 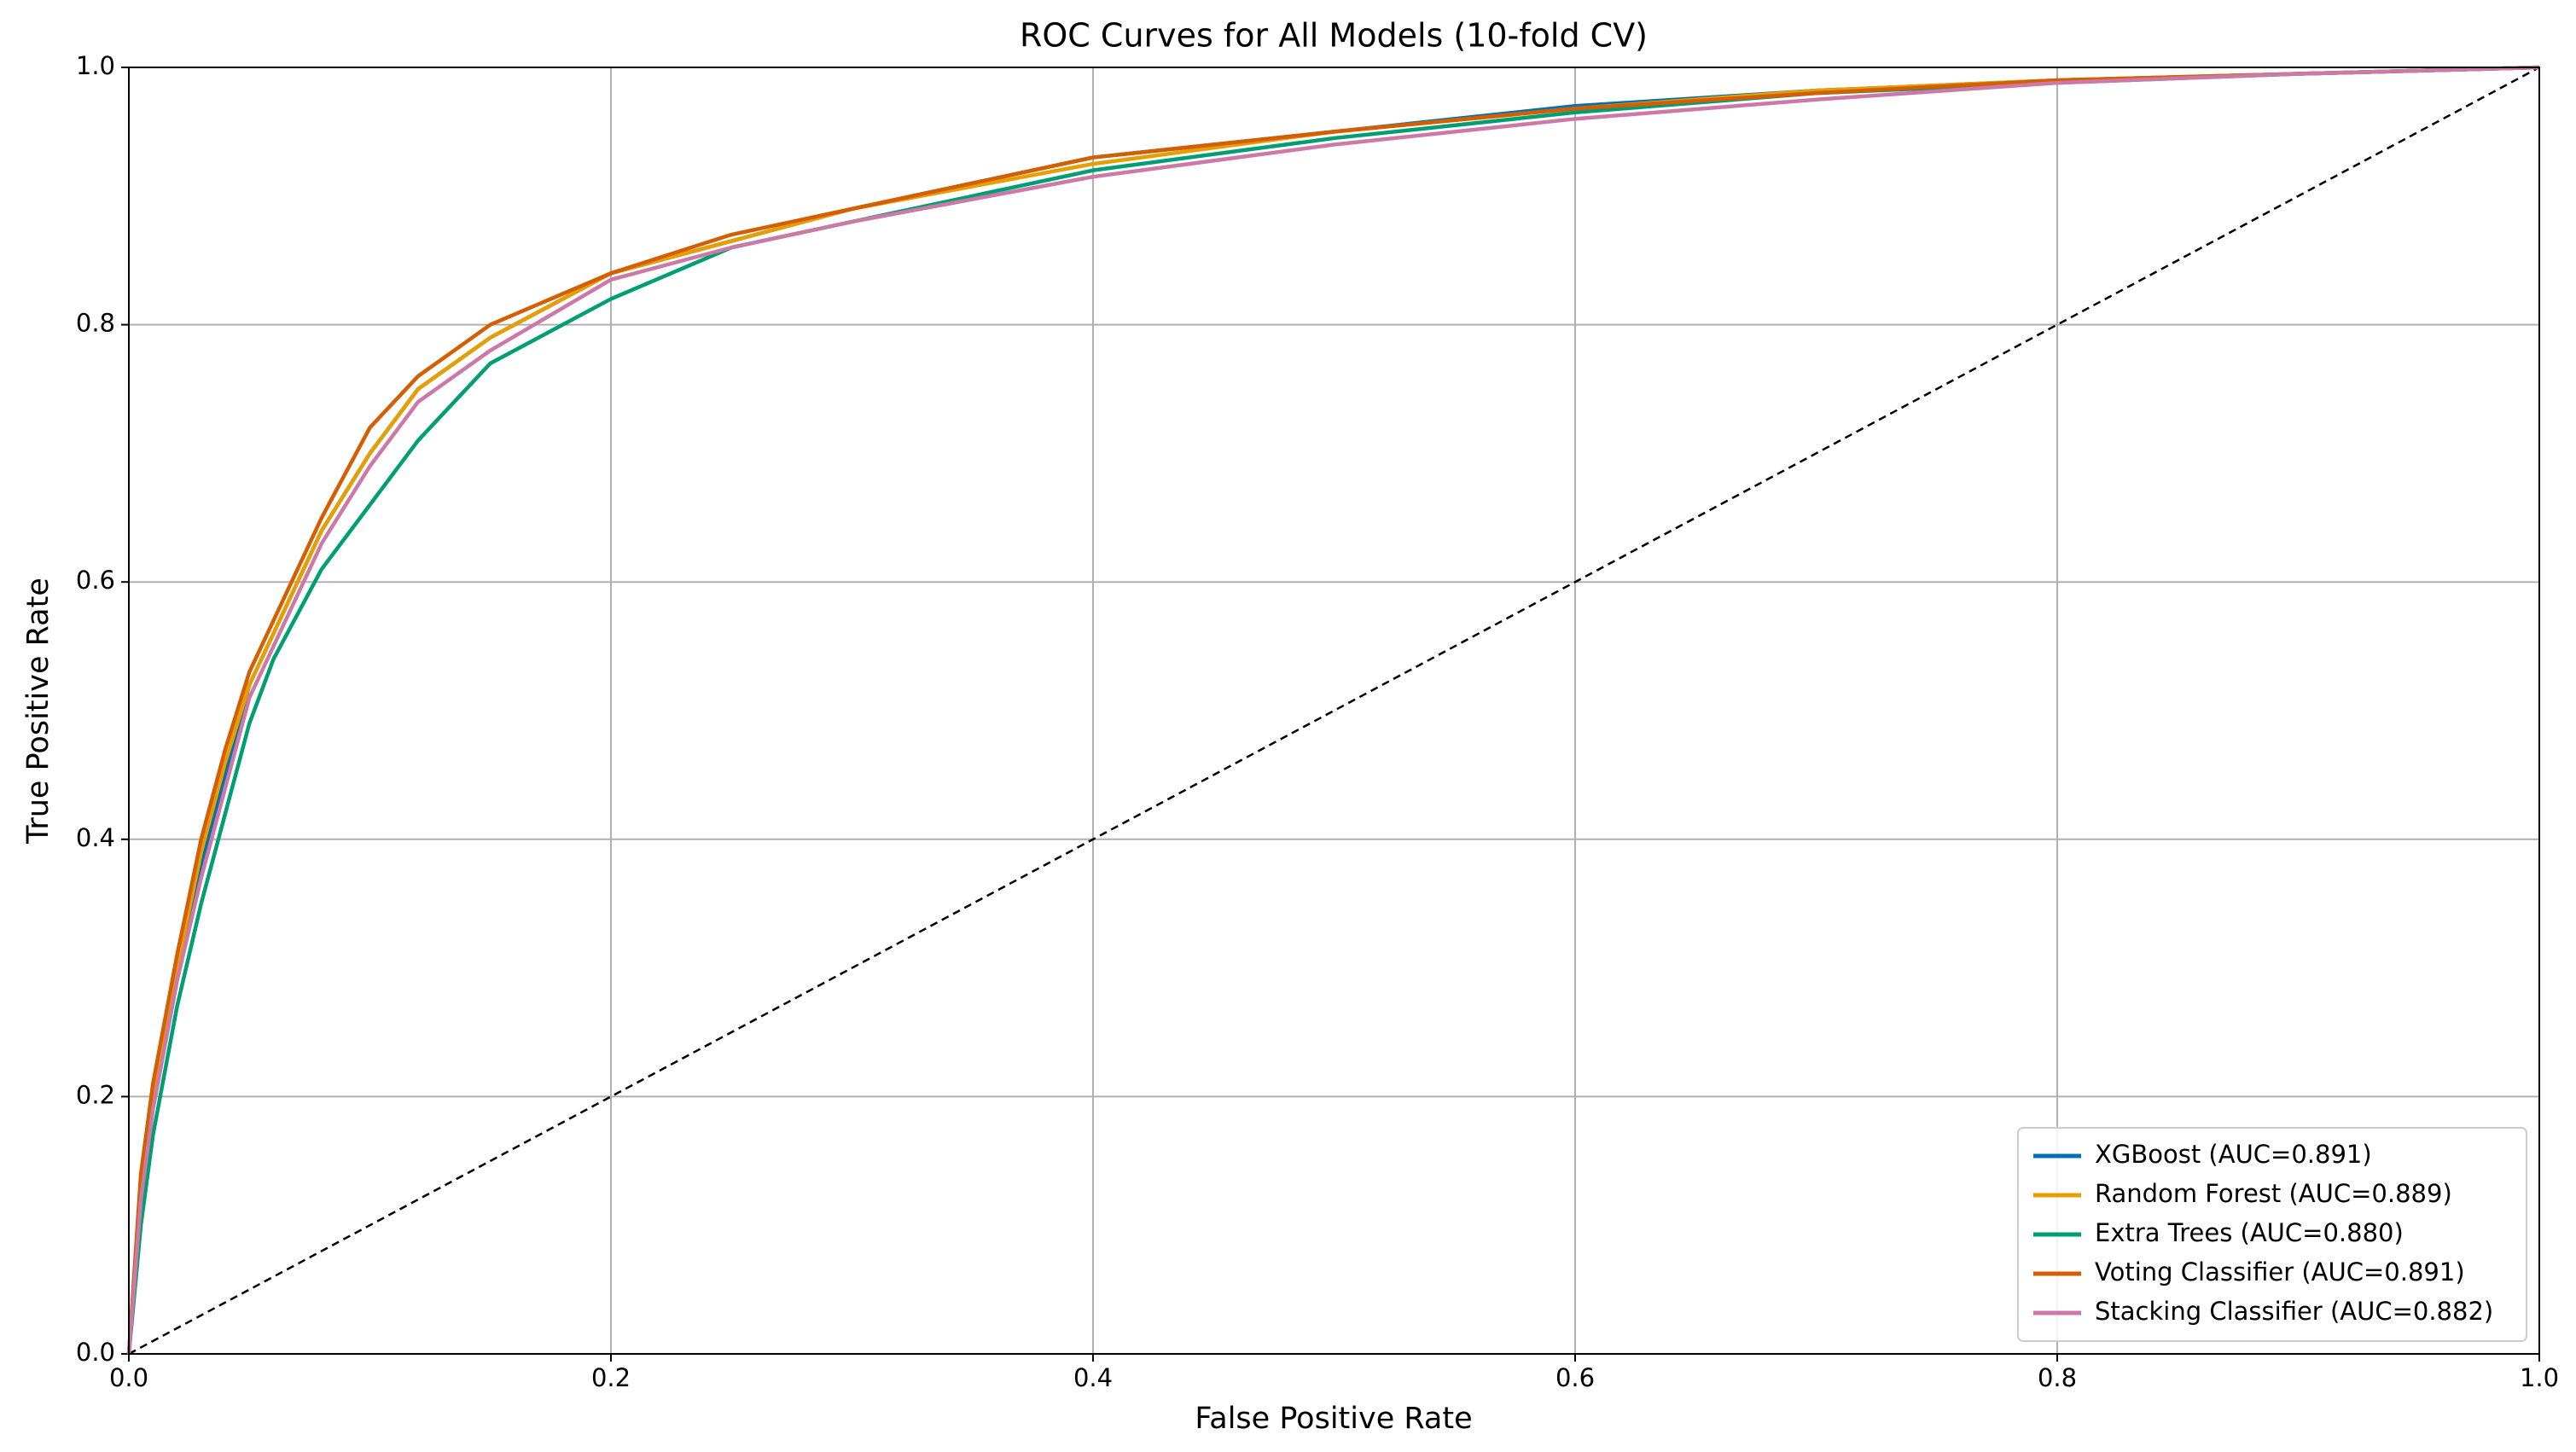 What do you see at coordinates (1333, 1419) in the screenshot?
I see `x-axis-label: False Positive Rate` at bounding box center [1333, 1419].